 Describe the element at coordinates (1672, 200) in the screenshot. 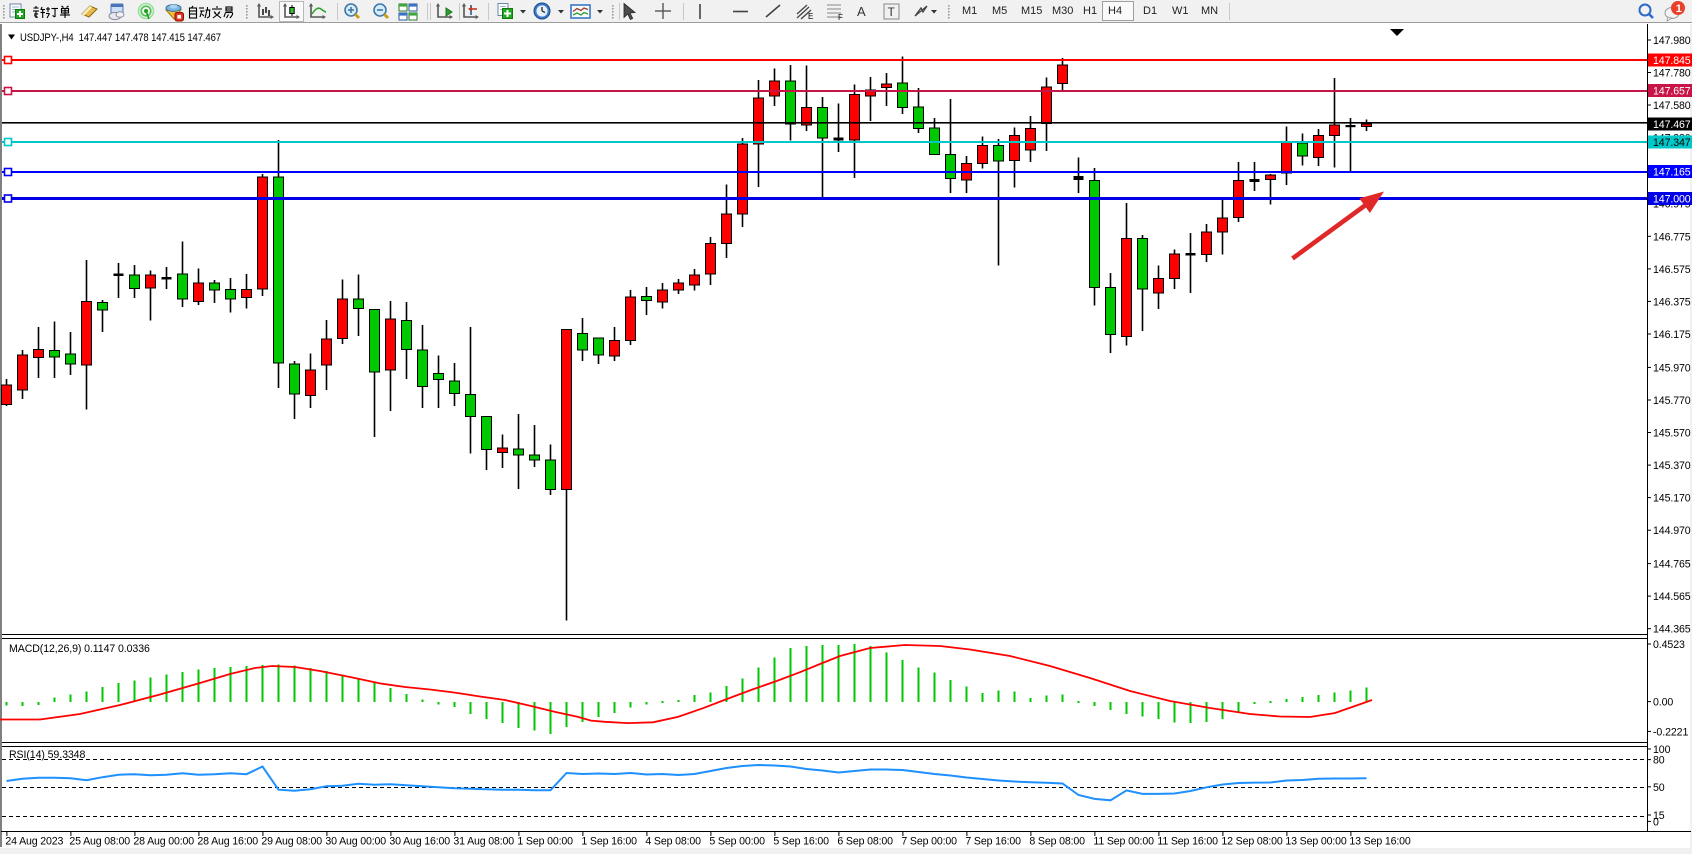

I see `svg-text: 147.000` at that location.